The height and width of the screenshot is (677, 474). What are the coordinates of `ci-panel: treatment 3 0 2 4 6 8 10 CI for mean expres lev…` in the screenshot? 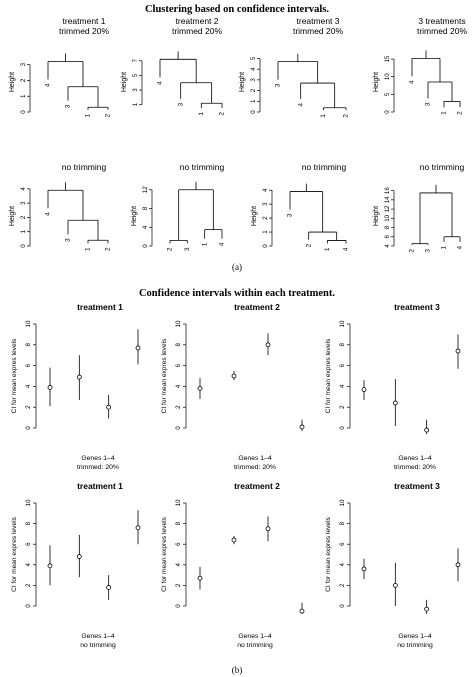 It's located at (393, 386).